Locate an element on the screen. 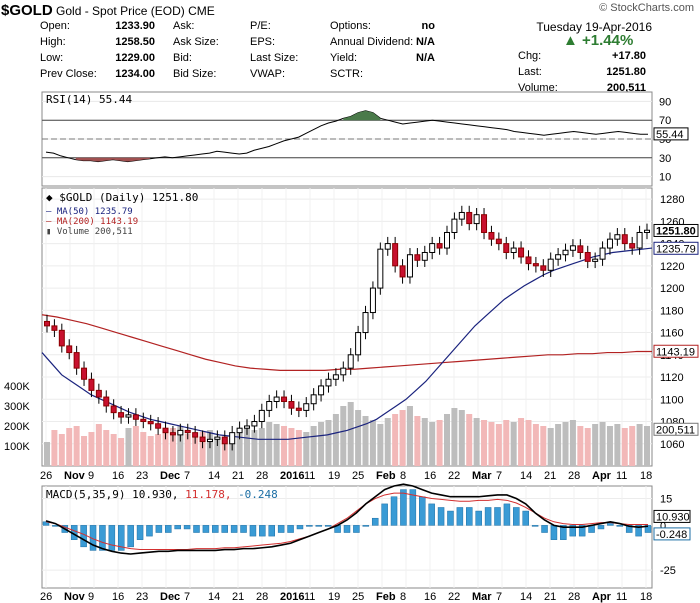 The image size is (700, 603). quote-label: Last Size: is located at coordinates (274, 58).